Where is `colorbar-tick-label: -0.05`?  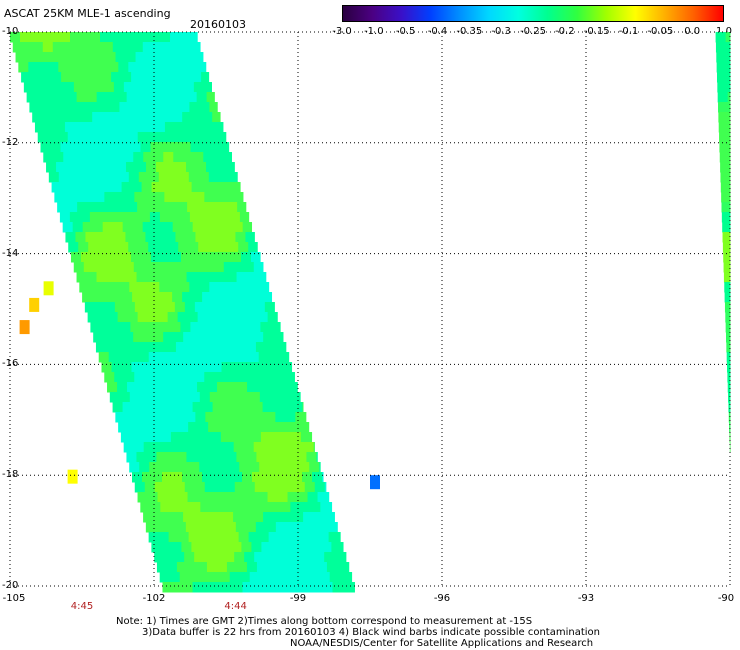
colorbar-tick-label: -0.05 is located at coordinates (660, 31).